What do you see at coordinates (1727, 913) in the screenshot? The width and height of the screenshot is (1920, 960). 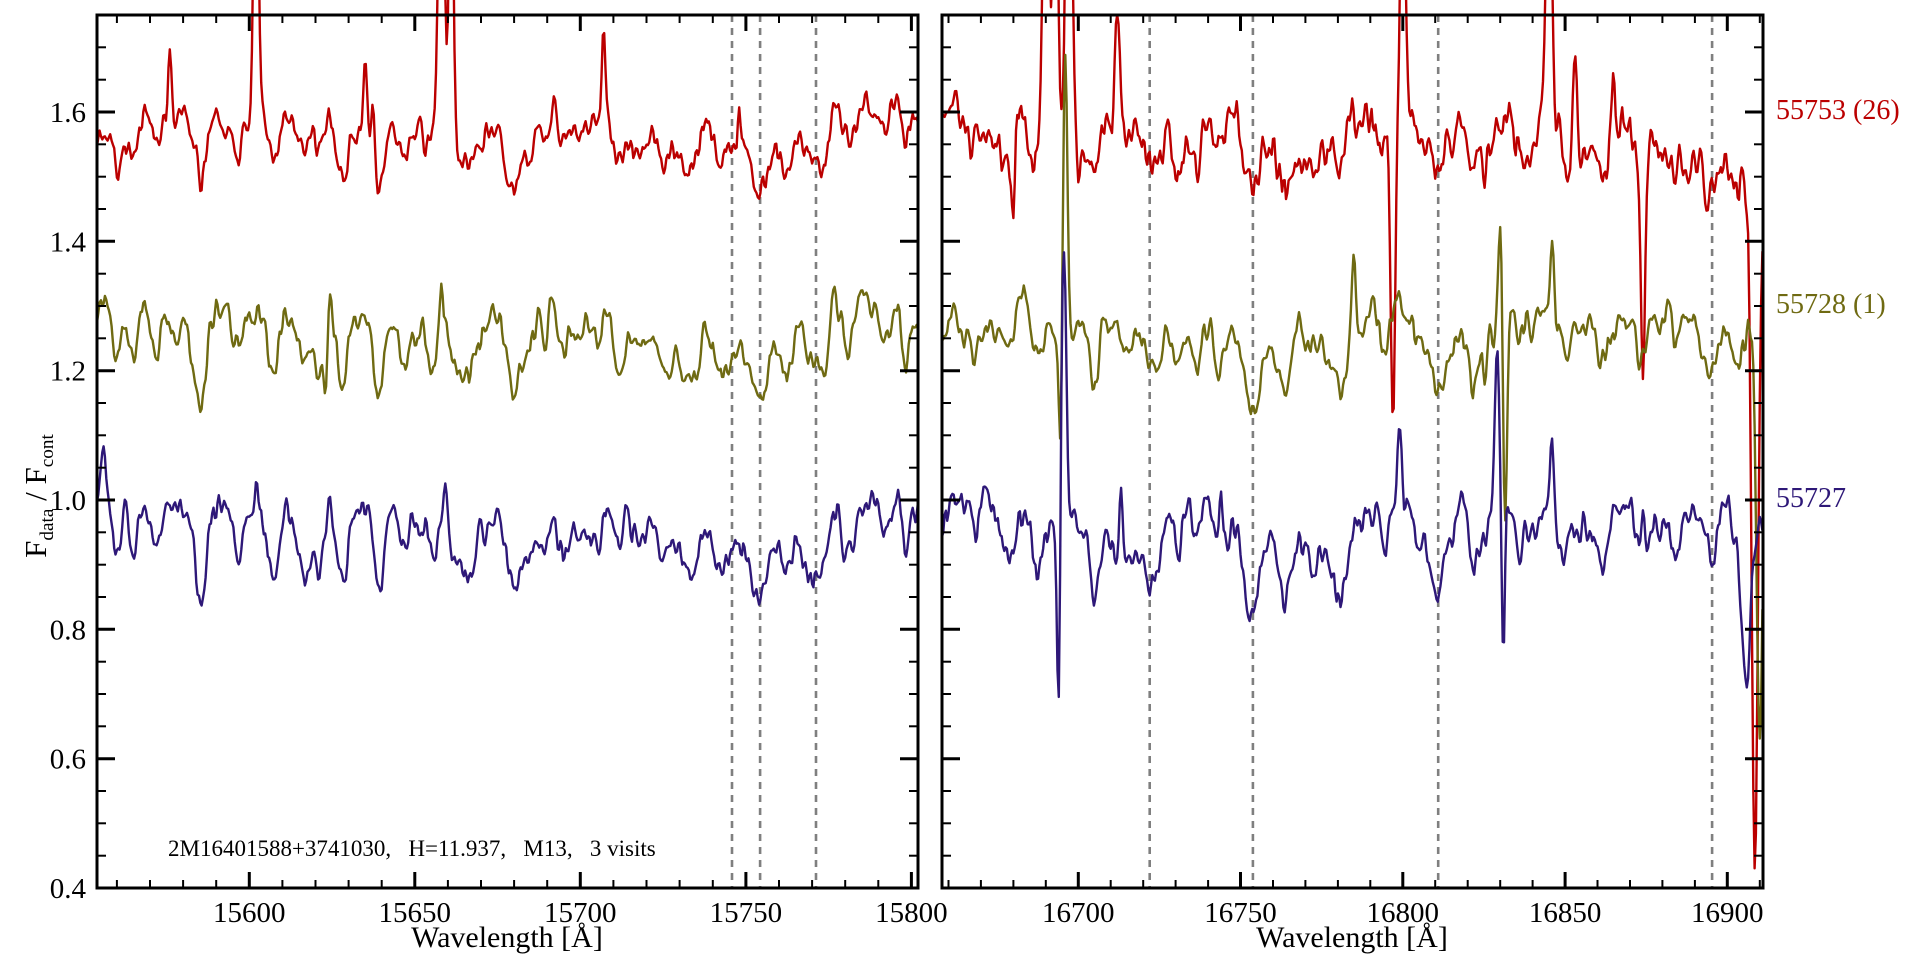 I see `x-tick-label: 16900` at bounding box center [1727, 913].